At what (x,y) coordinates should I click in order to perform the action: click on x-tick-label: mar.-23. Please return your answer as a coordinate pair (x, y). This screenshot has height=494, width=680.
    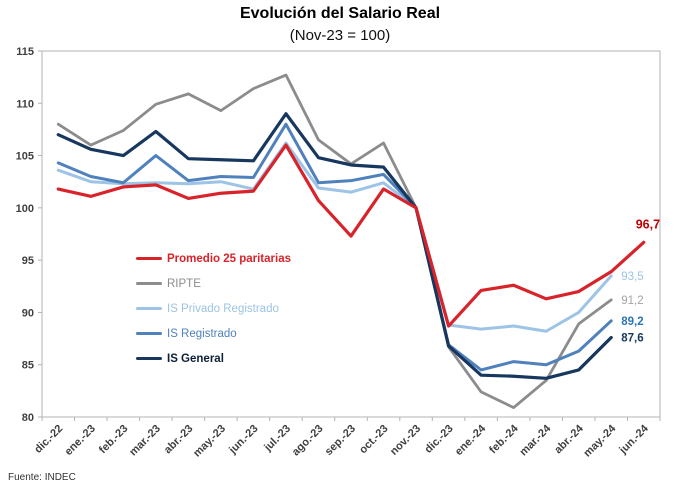
    Looking at the image, I should click on (145, 441).